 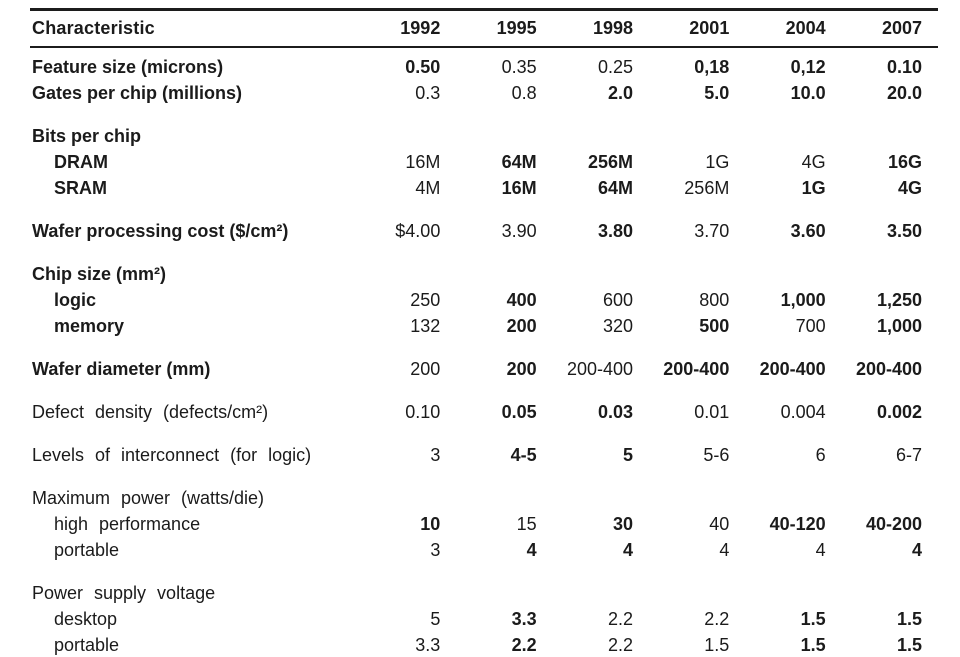 I want to click on cell-value: 320, so click(x=617, y=325).